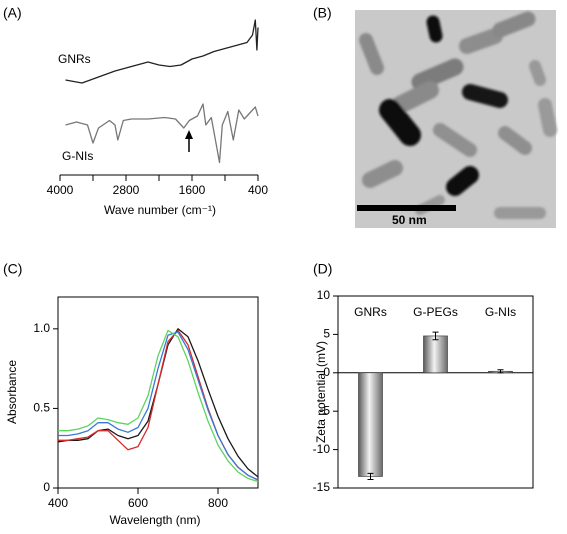 The width and height of the screenshot is (567, 534). I want to click on y-axis-label: Absorbance, so click(12, 392).